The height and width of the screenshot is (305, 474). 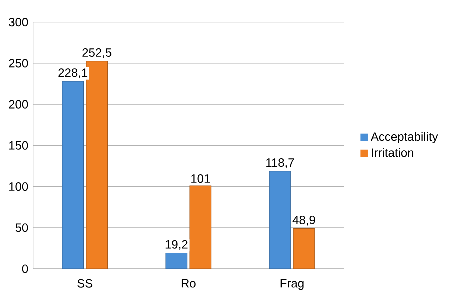 I want to click on y-tick-label: 250, so click(x=18, y=63).